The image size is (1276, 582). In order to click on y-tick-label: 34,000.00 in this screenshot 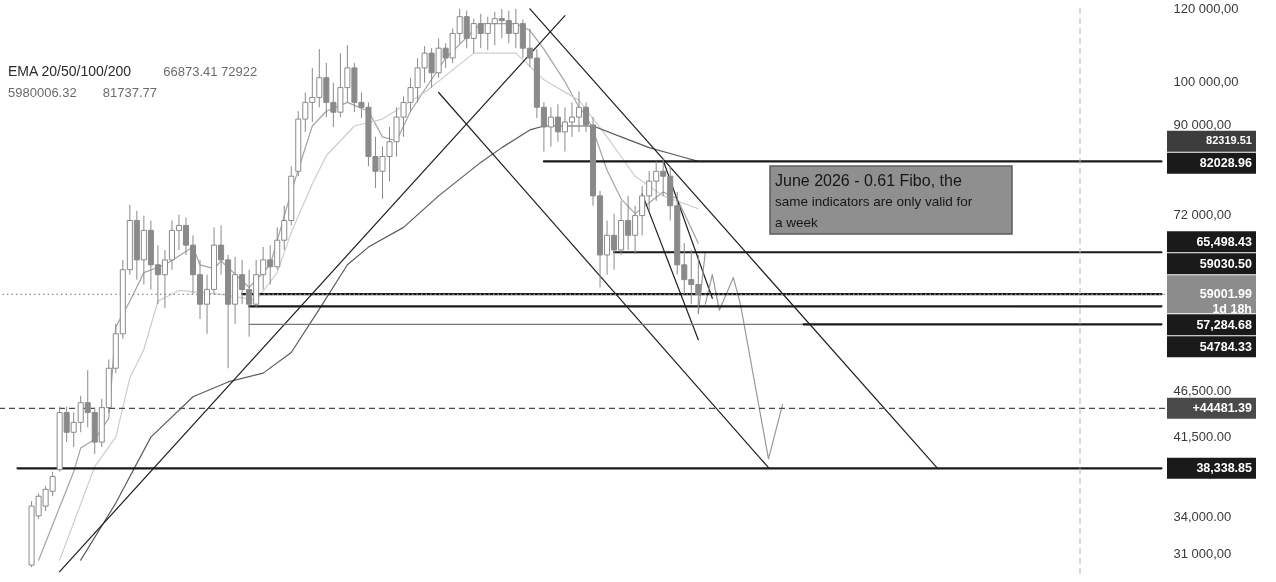, I will do `click(1202, 517)`.